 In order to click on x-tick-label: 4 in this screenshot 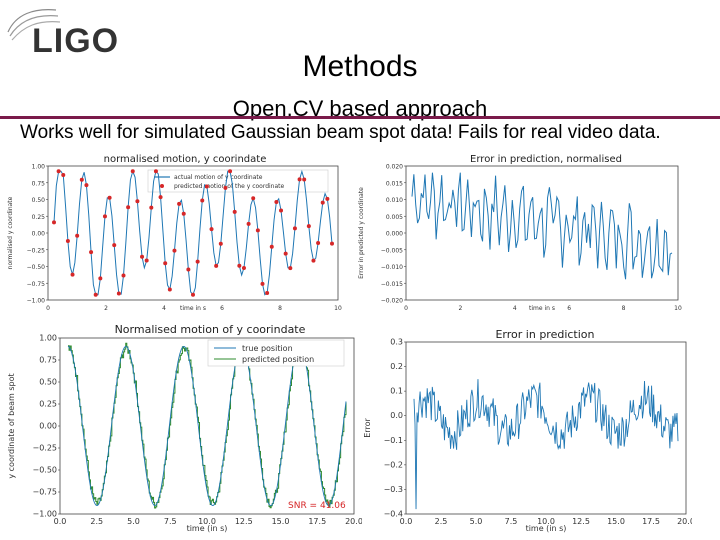, I will do `click(164, 308)`.